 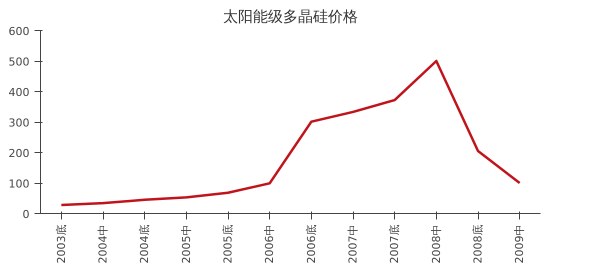 I want to click on y-tick-label: 0, so click(x=26, y=214).